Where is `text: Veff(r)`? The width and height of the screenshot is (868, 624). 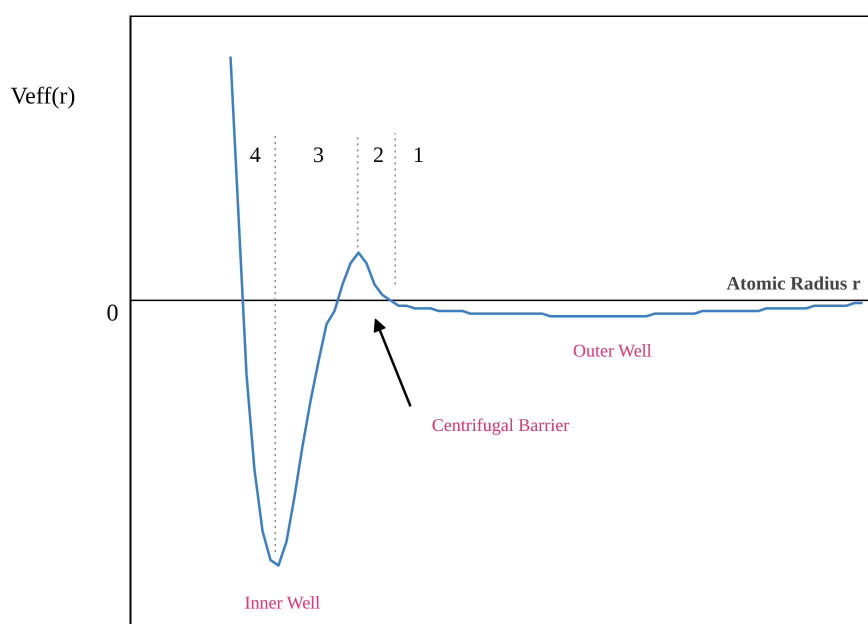
text: Veff(r) is located at coordinates (43, 96).